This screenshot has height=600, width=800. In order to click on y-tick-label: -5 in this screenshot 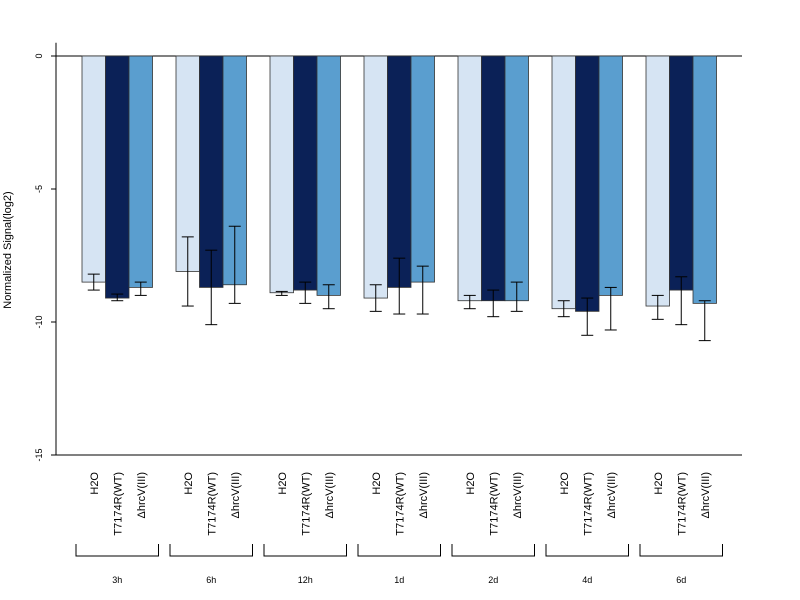, I will do `click(39, 189)`.